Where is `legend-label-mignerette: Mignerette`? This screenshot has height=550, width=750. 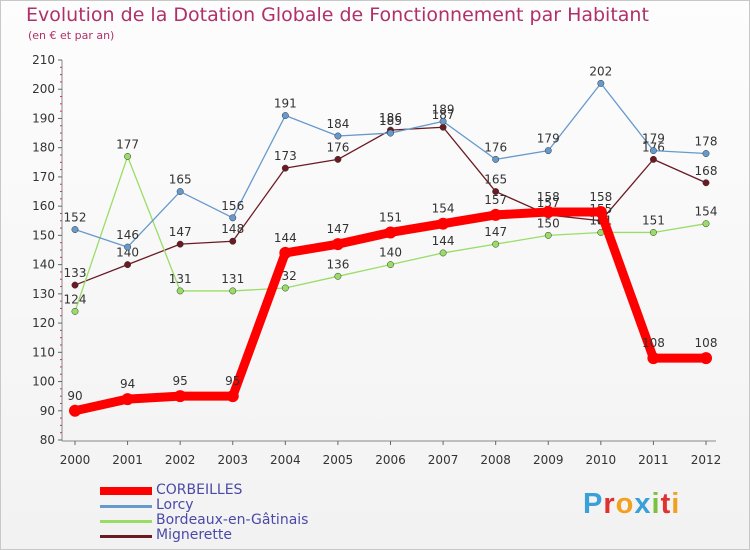
legend-label-mignerette: Mignerette is located at coordinates (194, 535).